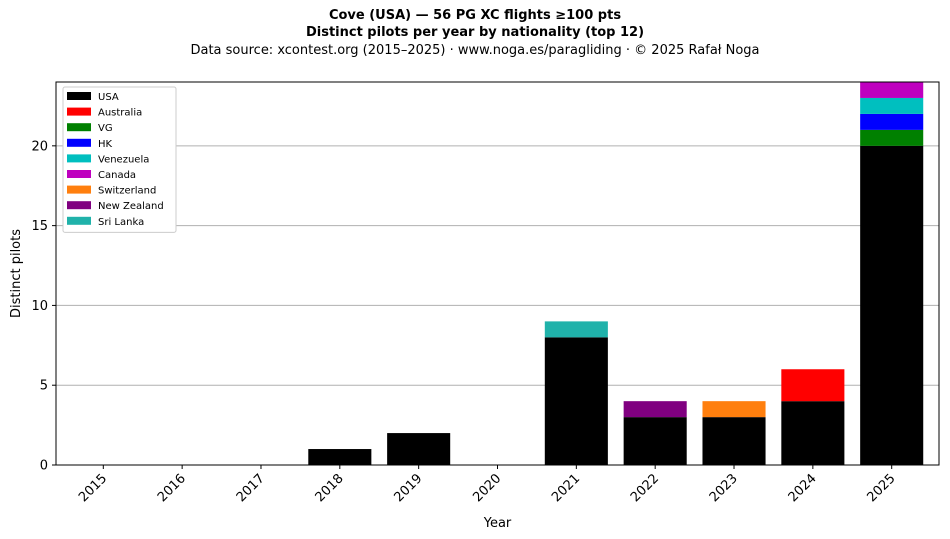 The height and width of the screenshot is (539, 950). What do you see at coordinates (39, 146) in the screenshot?
I see `y-tick-label: 20` at bounding box center [39, 146].